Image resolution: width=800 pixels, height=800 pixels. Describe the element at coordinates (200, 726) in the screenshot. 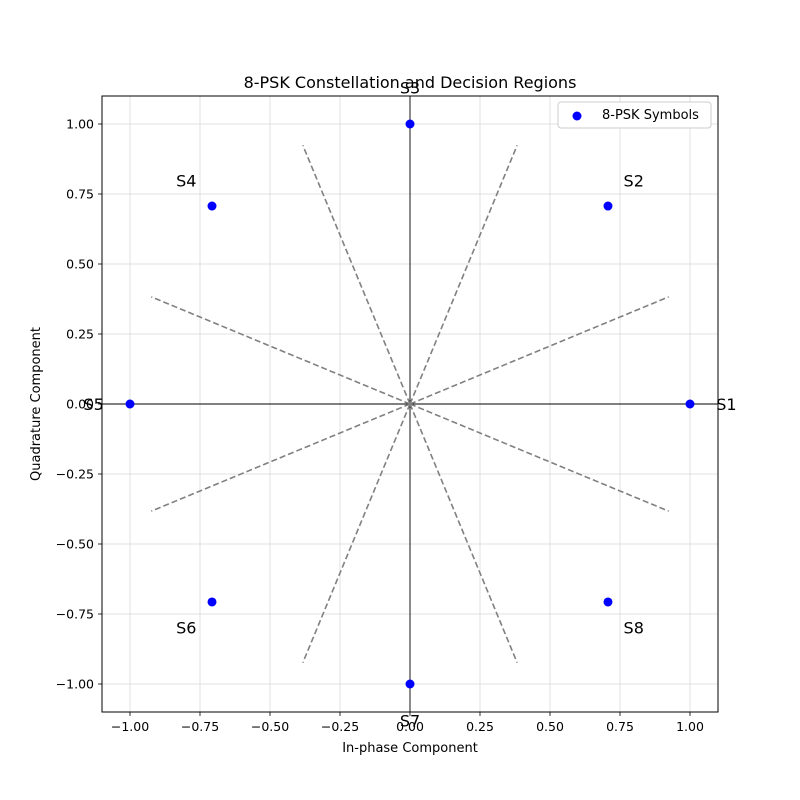

I see `x-tick-label: −0.75` at that location.